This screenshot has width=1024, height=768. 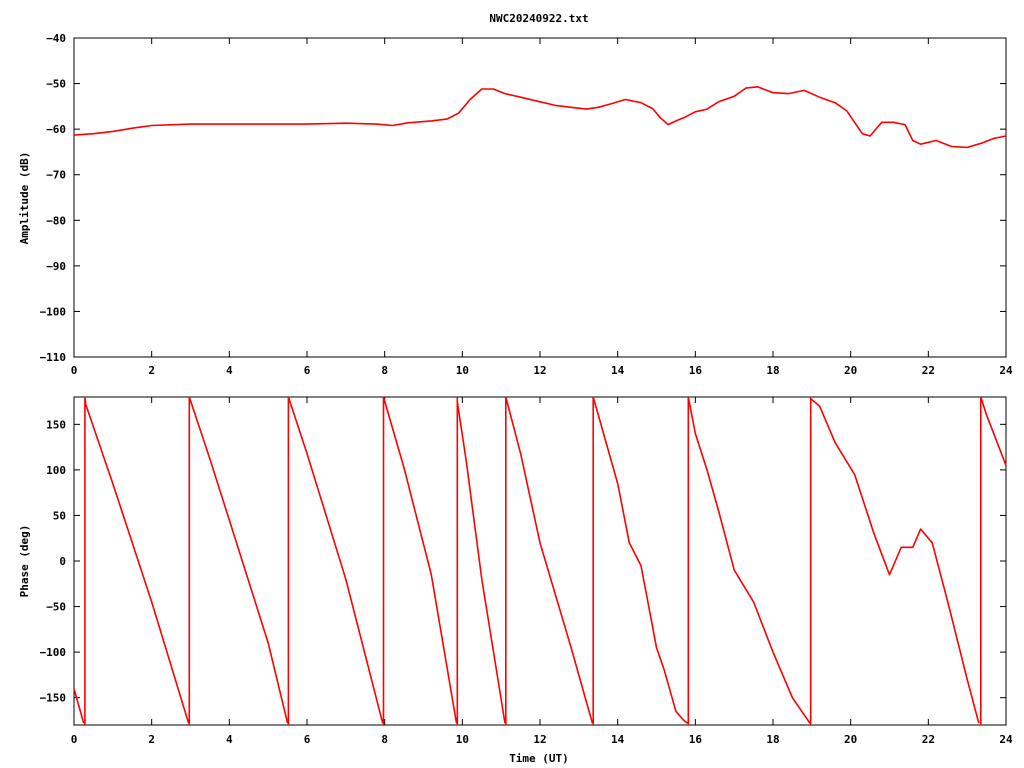 What do you see at coordinates (62, 561) in the screenshot?
I see `y-tick-label: 0` at bounding box center [62, 561].